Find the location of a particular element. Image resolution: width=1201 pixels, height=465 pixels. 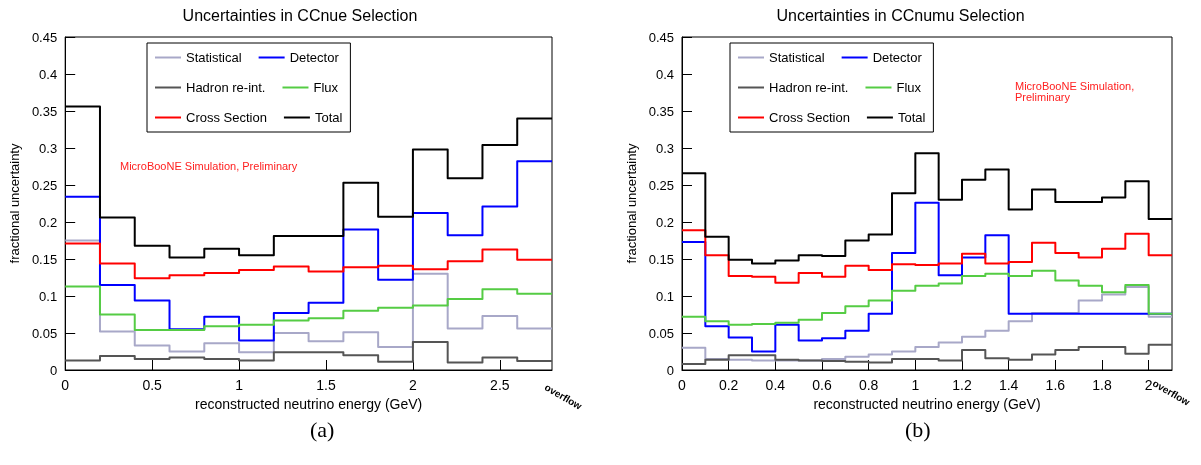

x-tick-label: 0.6 is located at coordinates (822, 385).